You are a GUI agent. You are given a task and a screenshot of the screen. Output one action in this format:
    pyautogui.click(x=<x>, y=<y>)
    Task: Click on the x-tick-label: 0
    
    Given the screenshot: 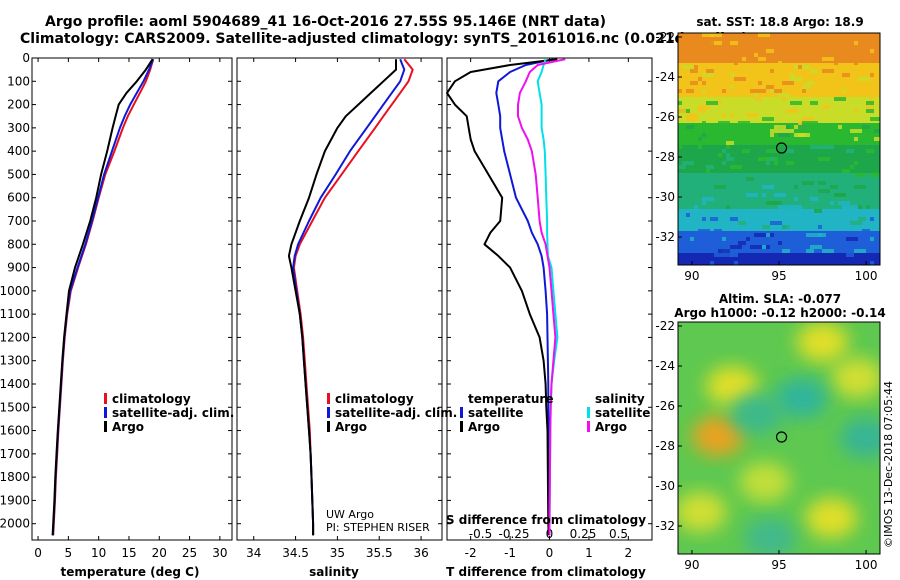 What is the action you would take?
    pyautogui.click(x=38, y=553)
    